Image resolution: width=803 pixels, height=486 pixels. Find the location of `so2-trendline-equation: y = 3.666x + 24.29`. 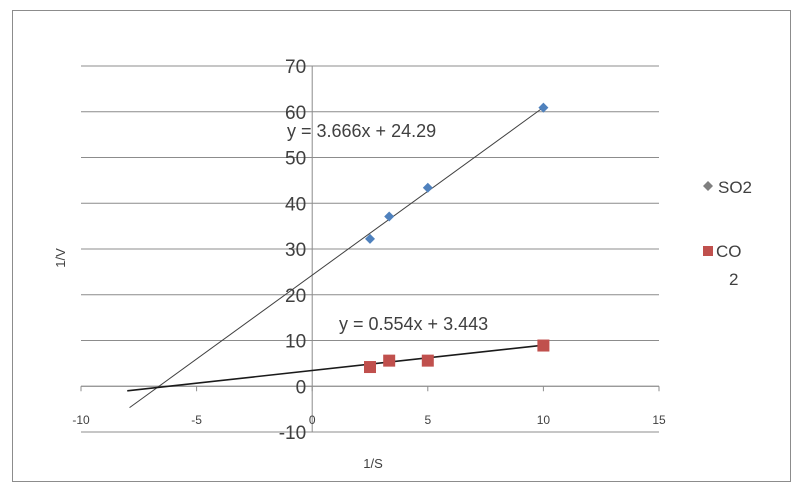

so2-trendline-equation: y = 3.666x + 24.29 is located at coordinates (361, 131).